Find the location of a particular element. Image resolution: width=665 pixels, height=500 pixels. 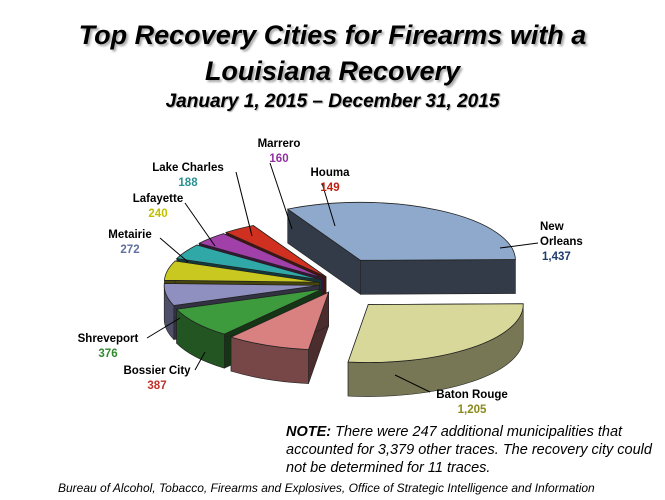

leader-line-bossier-city is located at coordinates (200, 361).